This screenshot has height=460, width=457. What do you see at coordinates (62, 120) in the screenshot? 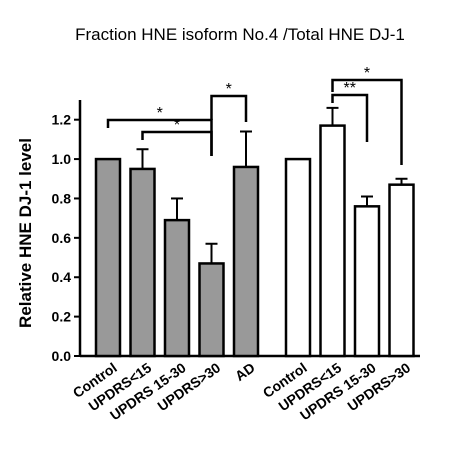
I see `y-tick-label: 1.2` at bounding box center [62, 120].